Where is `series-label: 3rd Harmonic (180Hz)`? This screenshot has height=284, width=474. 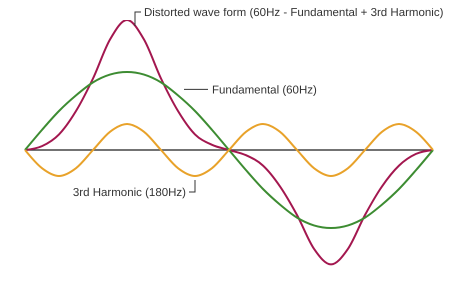
series-label: 3rd Harmonic (180Hz) is located at coordinates (129, 193).